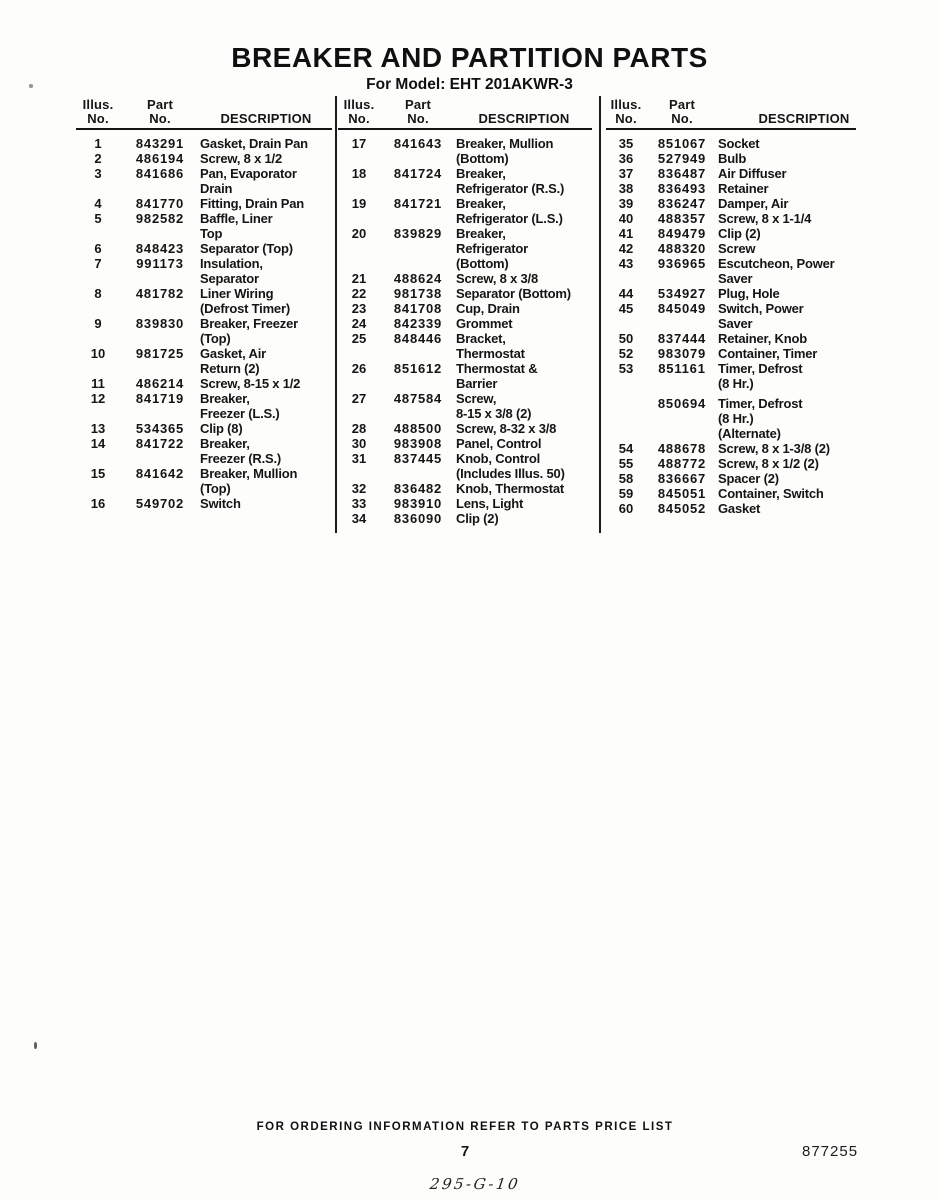  Describe the element at coordinates (248, 181) in the screenshot. I see `part-description: Pan, Evaporator Drain` at that location.